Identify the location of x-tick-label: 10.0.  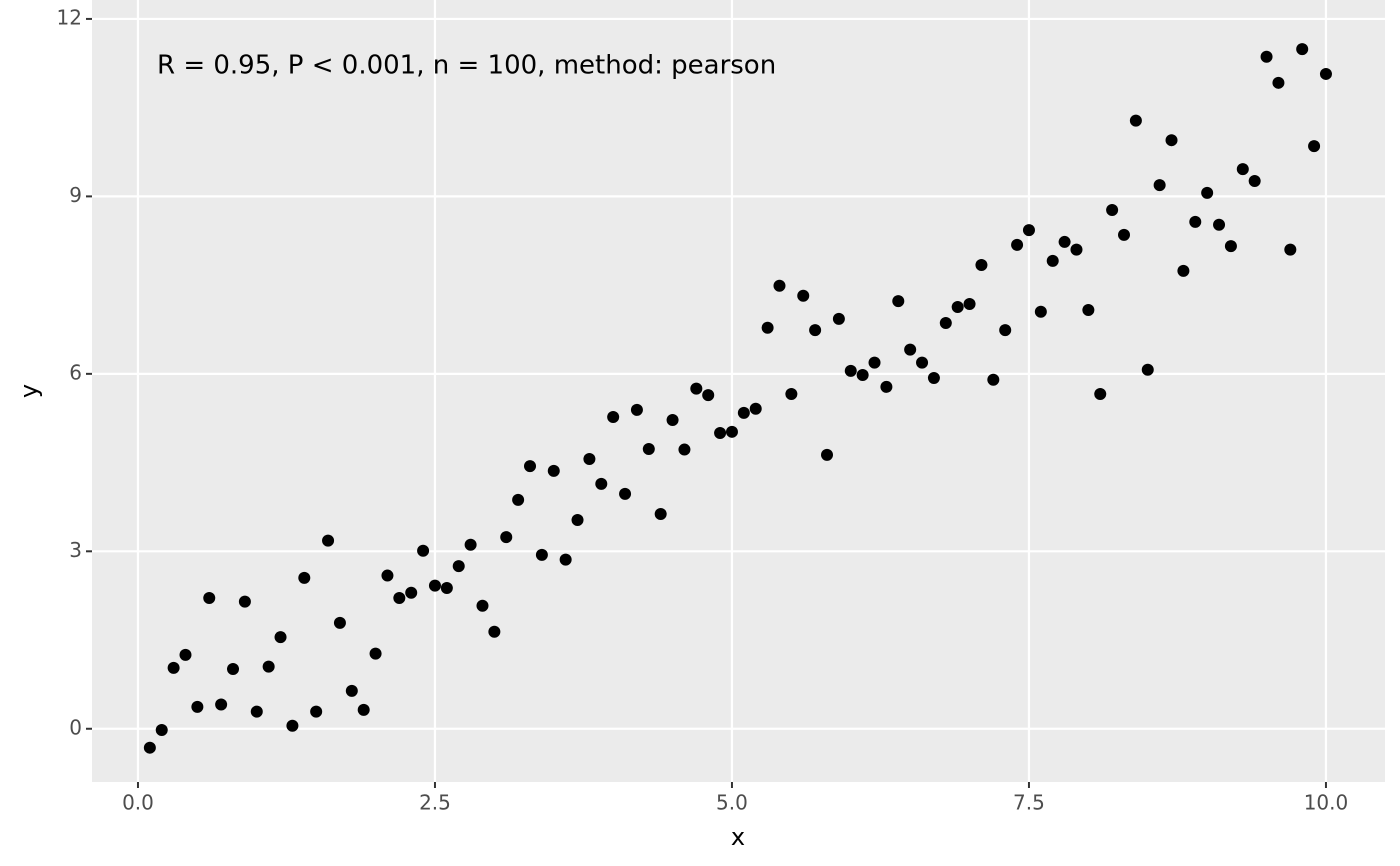
(1326, 803).